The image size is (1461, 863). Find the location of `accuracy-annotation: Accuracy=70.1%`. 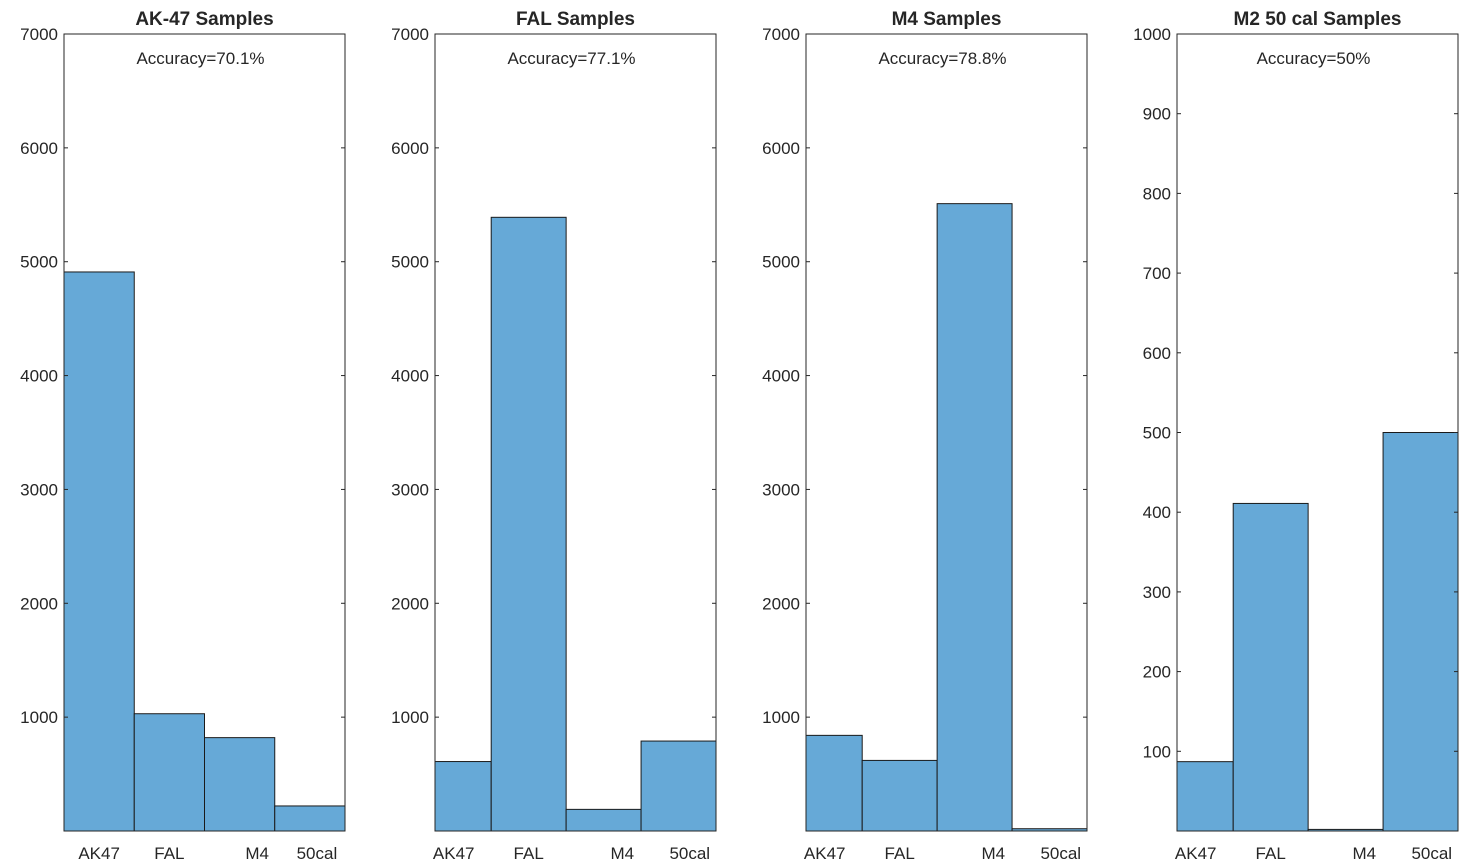

accuracy-annotation: Accuracy=70.1% is located at coordinates (200, 58).